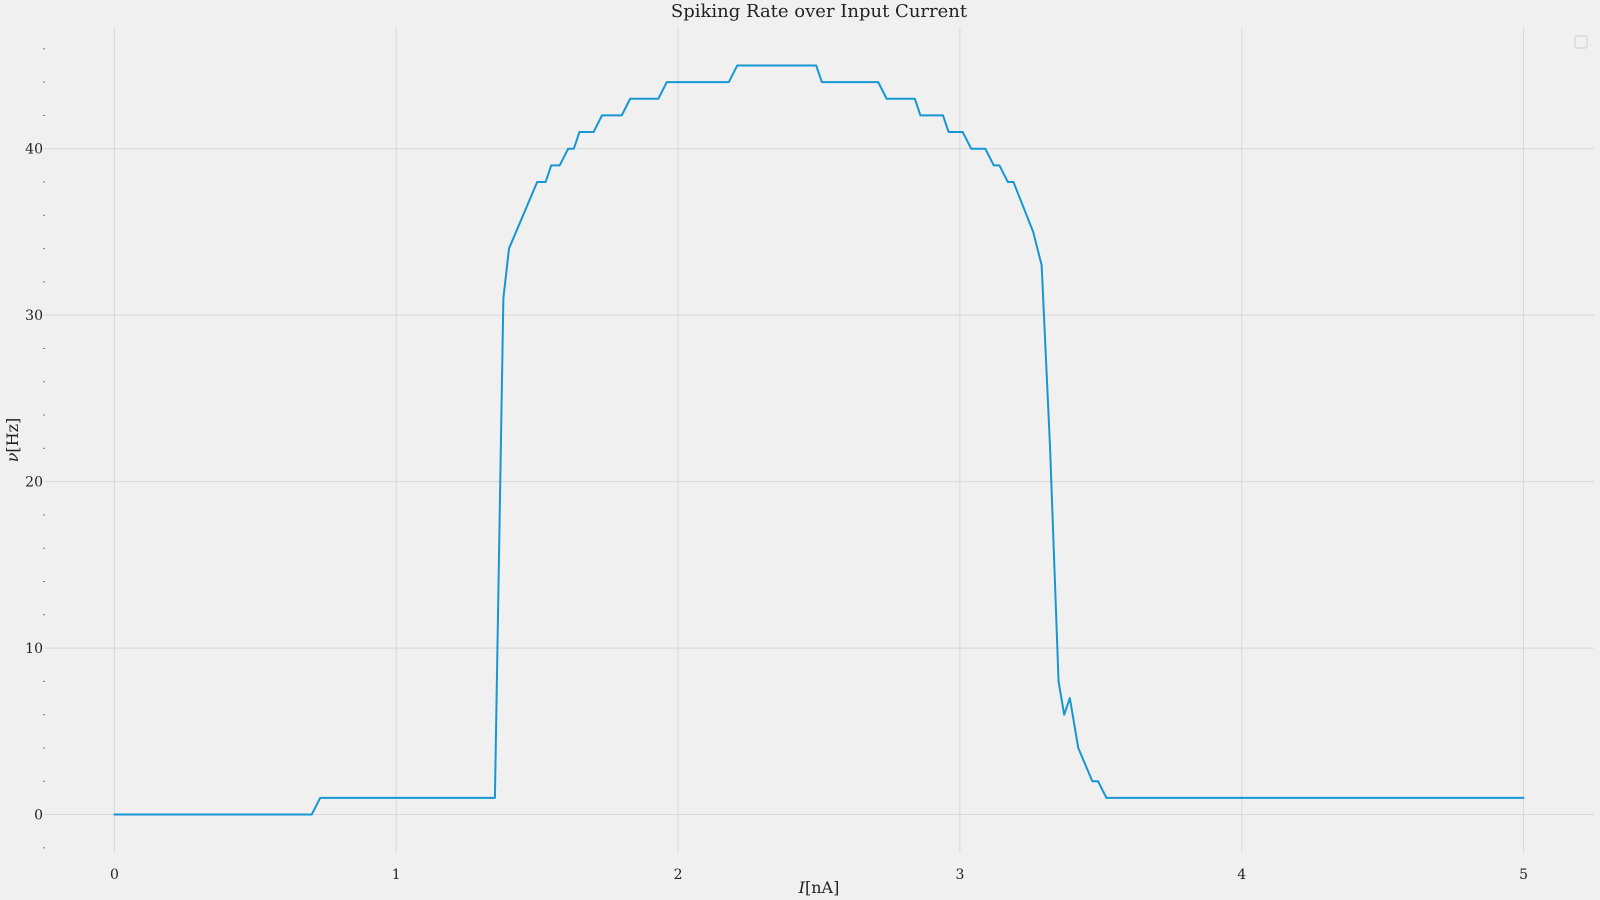 This screenshot has width=1600, height=900. I want to click on x-axis-label-unit: [nA], so click(822, 887).